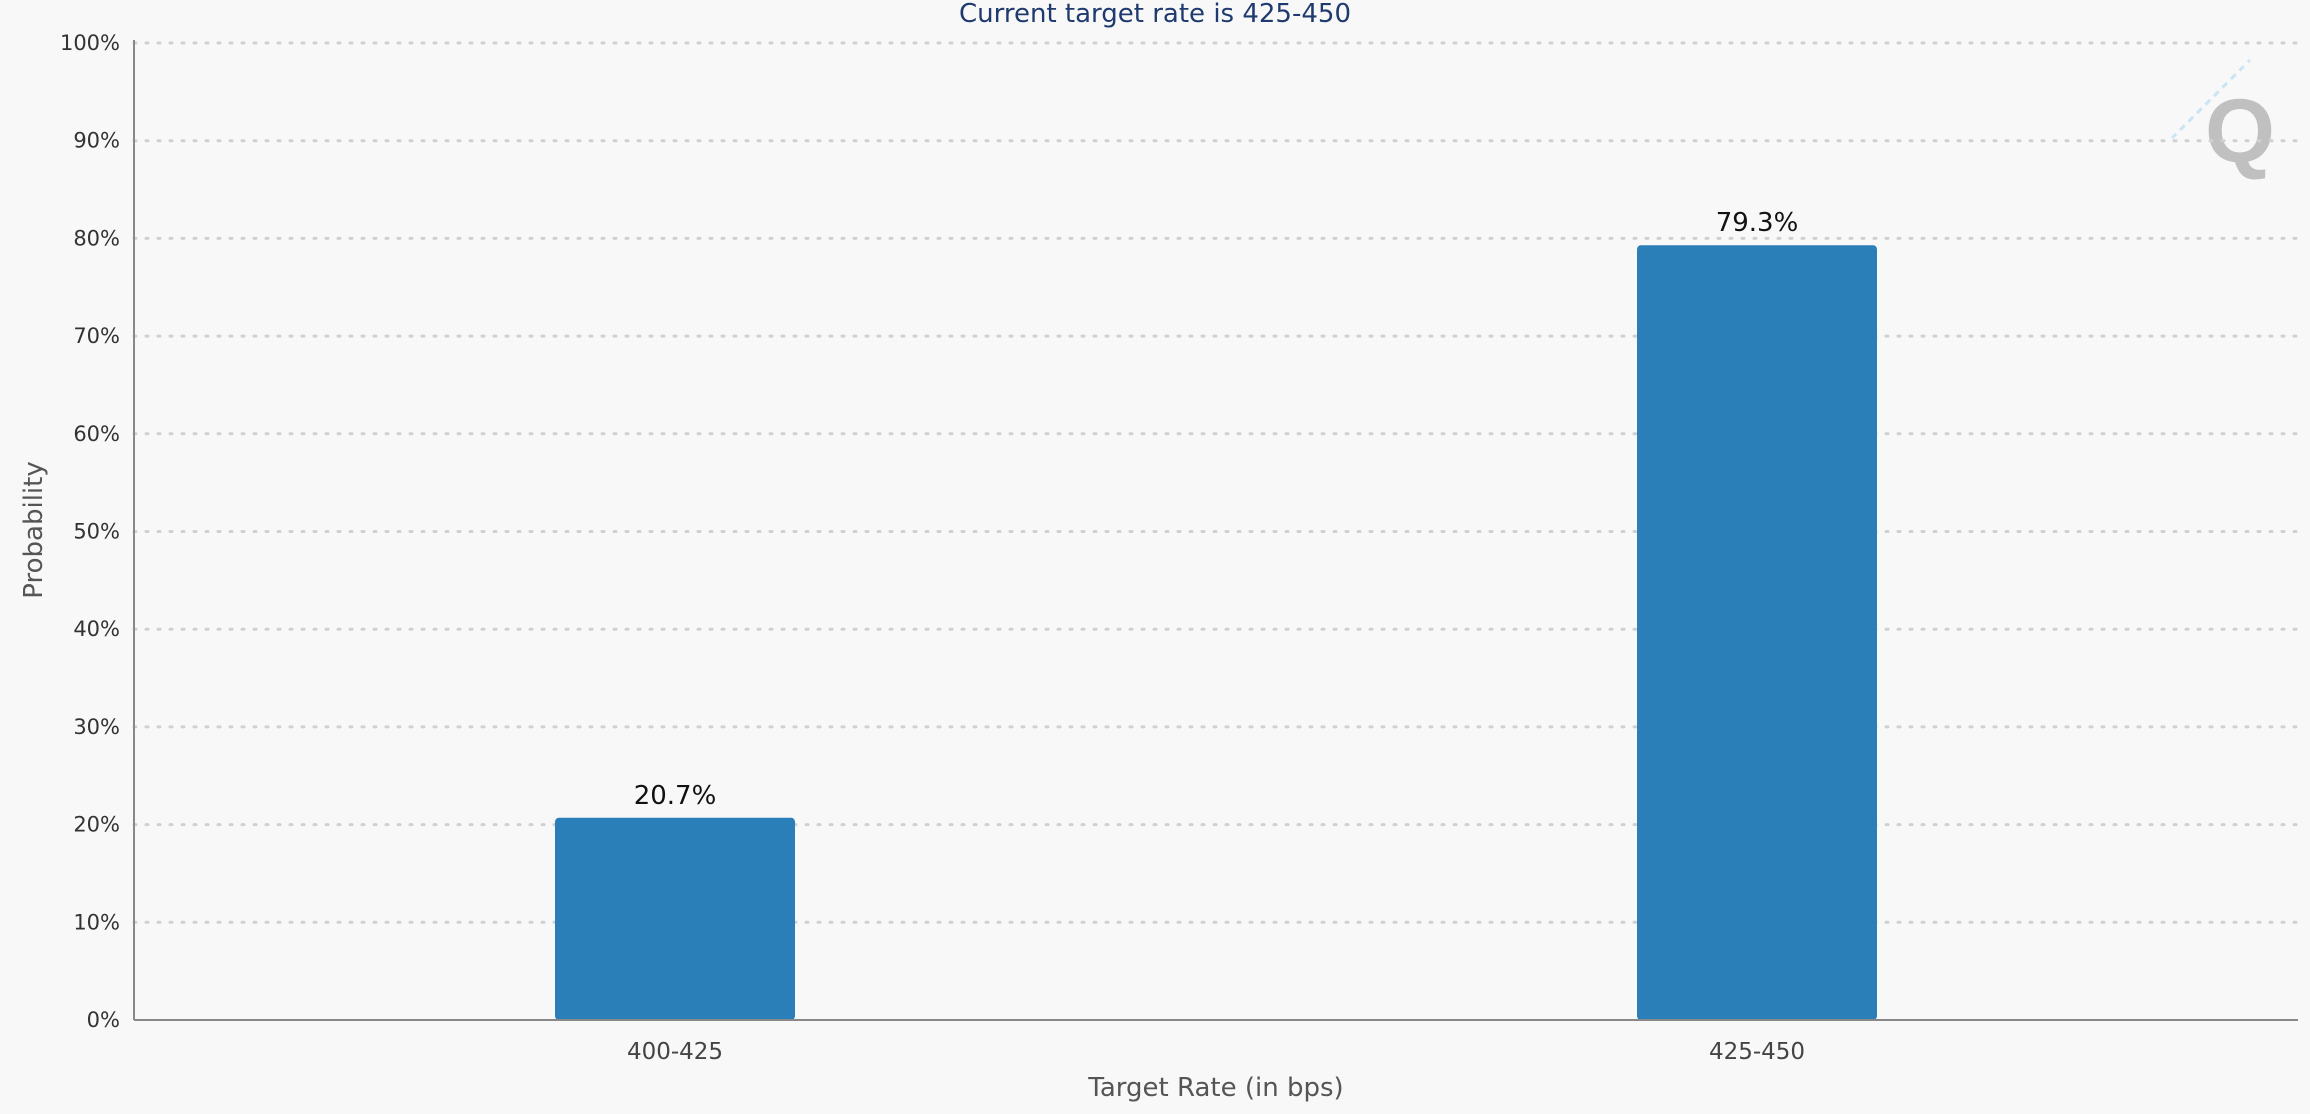 Image resolution: width=2310 pixels, height=1114 pixels. I want to click on y-tick-label: 40%, so click(96, 629).